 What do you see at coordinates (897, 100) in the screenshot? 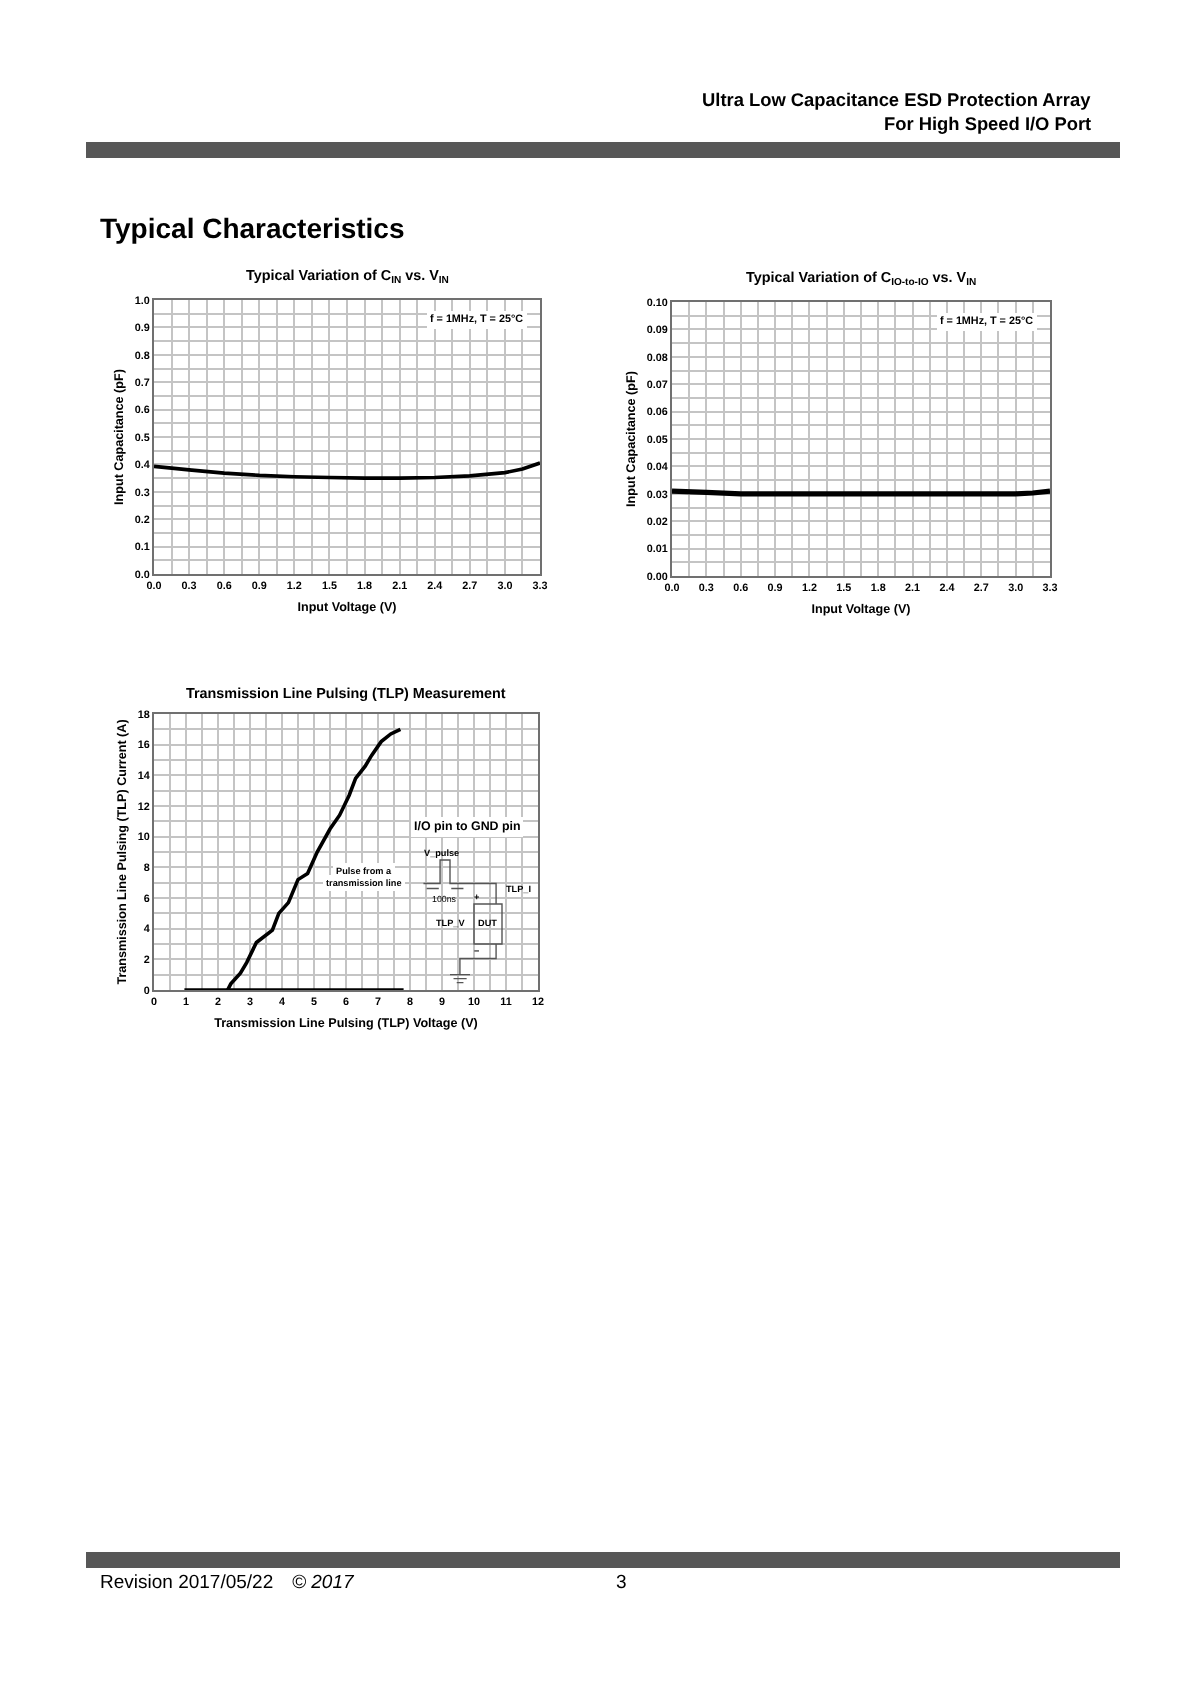
I see `text: Ultra Low Capacitance ESD Protection Array` at bounding box center [897, 100].